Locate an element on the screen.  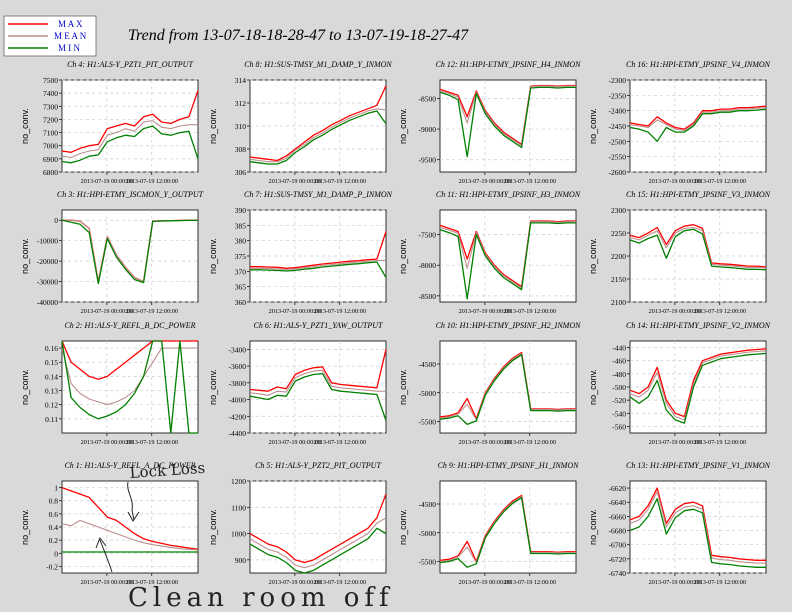
y-tick-label: 0.11 is located at coordinates (51, 419).